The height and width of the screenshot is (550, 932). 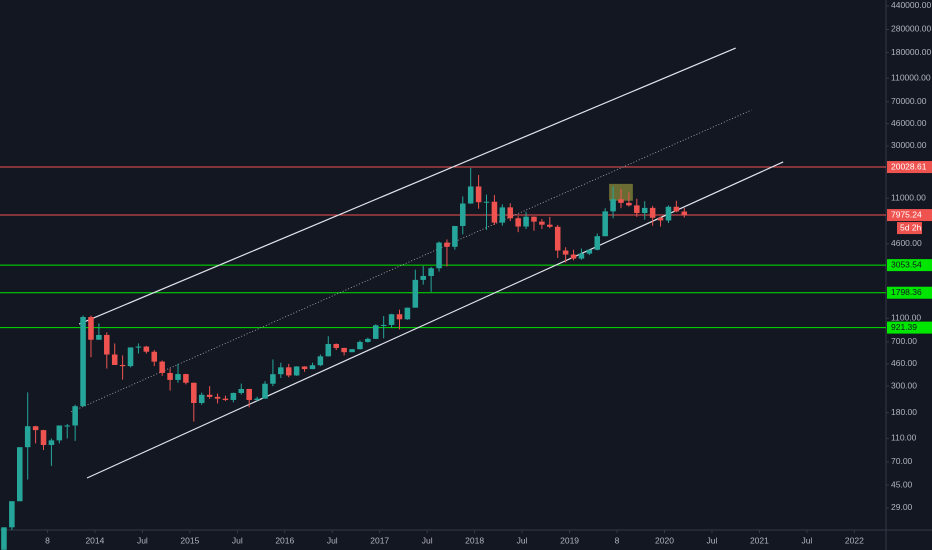 I want to click on x-tick-label: 2020, so click(x=664, y=540).